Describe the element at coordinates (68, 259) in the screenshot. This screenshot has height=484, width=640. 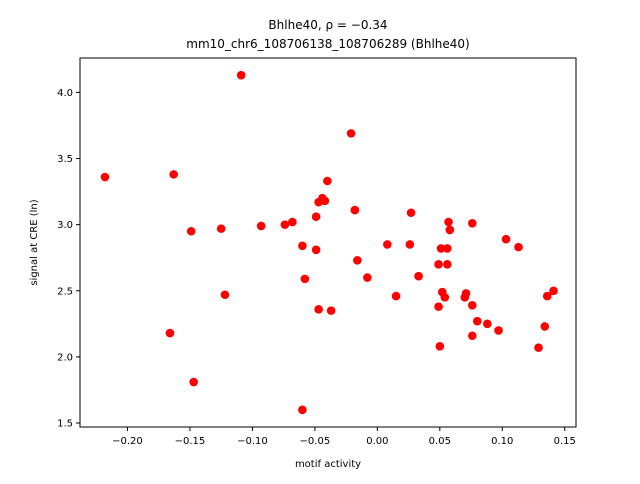
I see `y-axis-ticks: 1.5 2.0 2.5 3.0 3.5 4.0` at that location.